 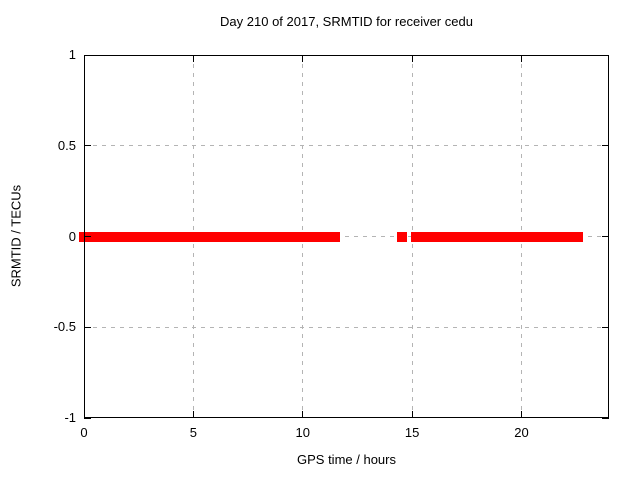 I want to click on x-tick-label: 0, so click(x=84, y=432).